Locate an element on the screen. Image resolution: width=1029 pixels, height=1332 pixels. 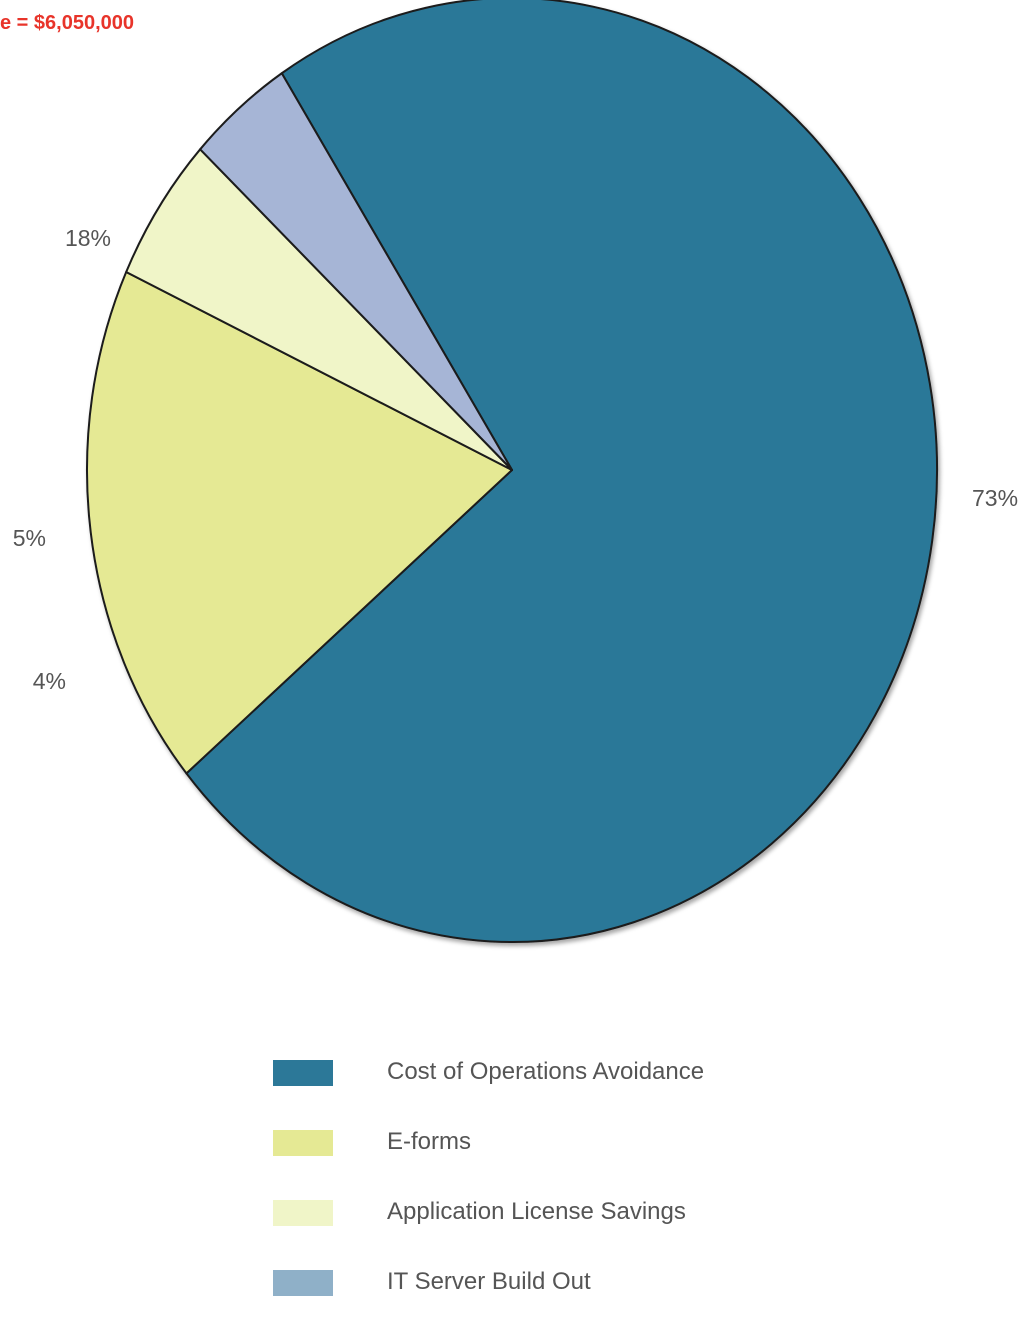
legend-label: IT Server Build Out is located at coordinates (489, 1282).